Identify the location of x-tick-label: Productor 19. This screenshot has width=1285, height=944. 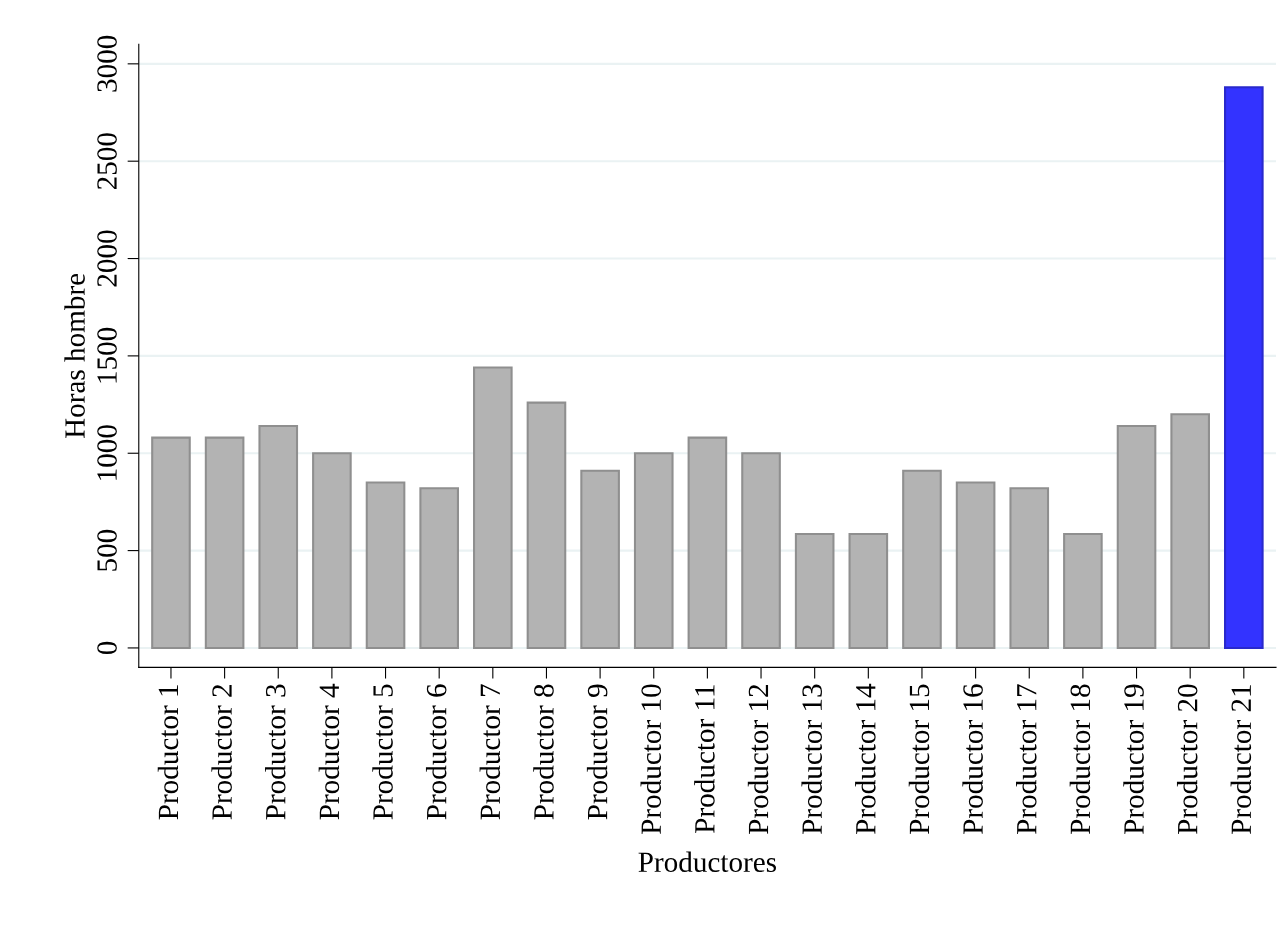
(1133, 759).